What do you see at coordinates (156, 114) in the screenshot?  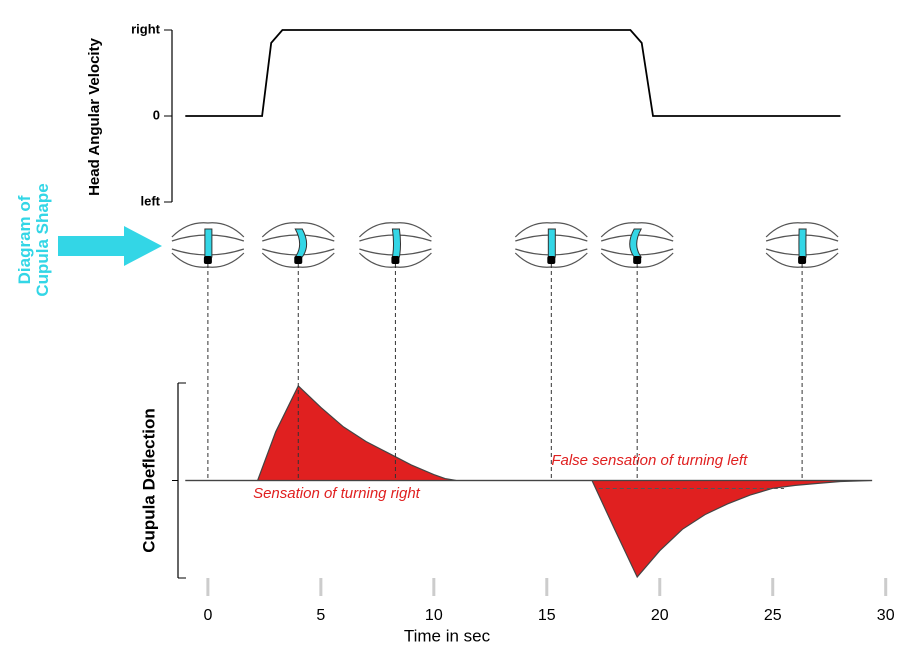 I see `y-tick-label: 0` at bounding box center [156, 114].